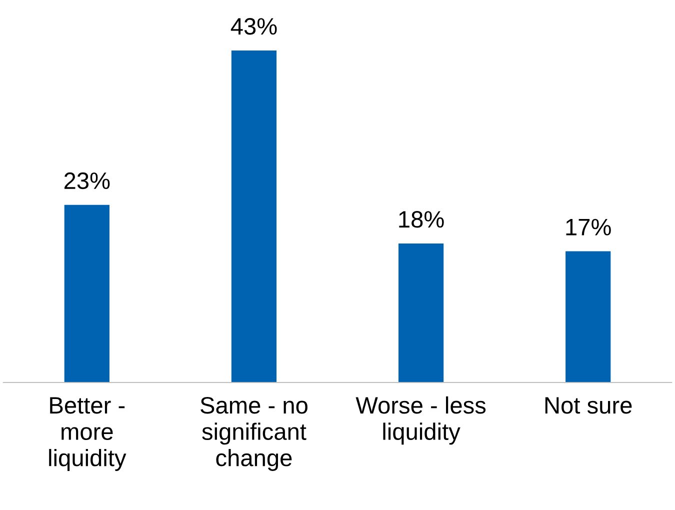 The height and width of the screenshot is (510, 675). What do you see at coordinates (421, 420) in the screenshot?
I see `x-tick-label: Worse - less liquidity` at bounding box center [421, 420].